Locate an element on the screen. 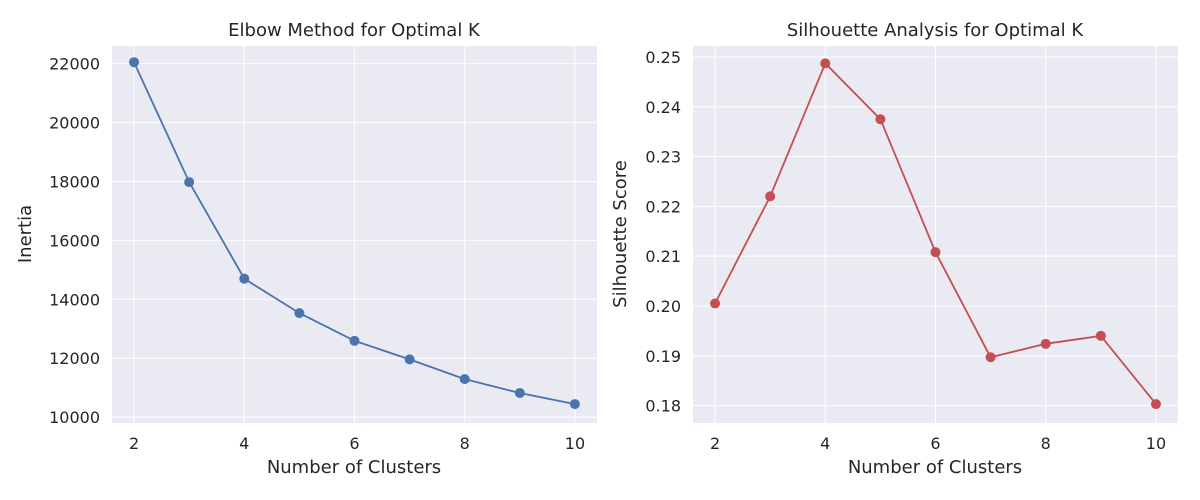 The image size is (1200, 500). y-tick-label: 0.25 is located at coordinates (663, 57).